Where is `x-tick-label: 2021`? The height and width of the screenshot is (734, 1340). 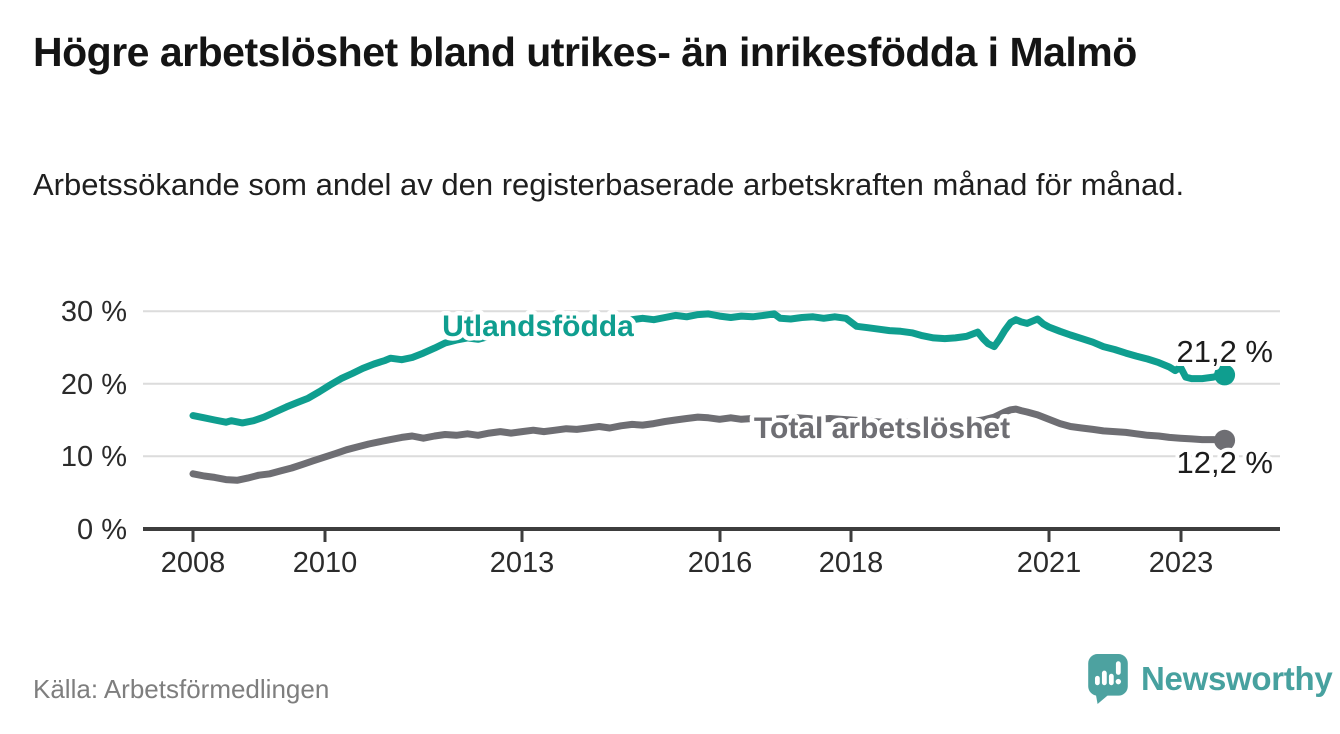 x-tick-label: 2021 is located at coordinates (1049, 563).